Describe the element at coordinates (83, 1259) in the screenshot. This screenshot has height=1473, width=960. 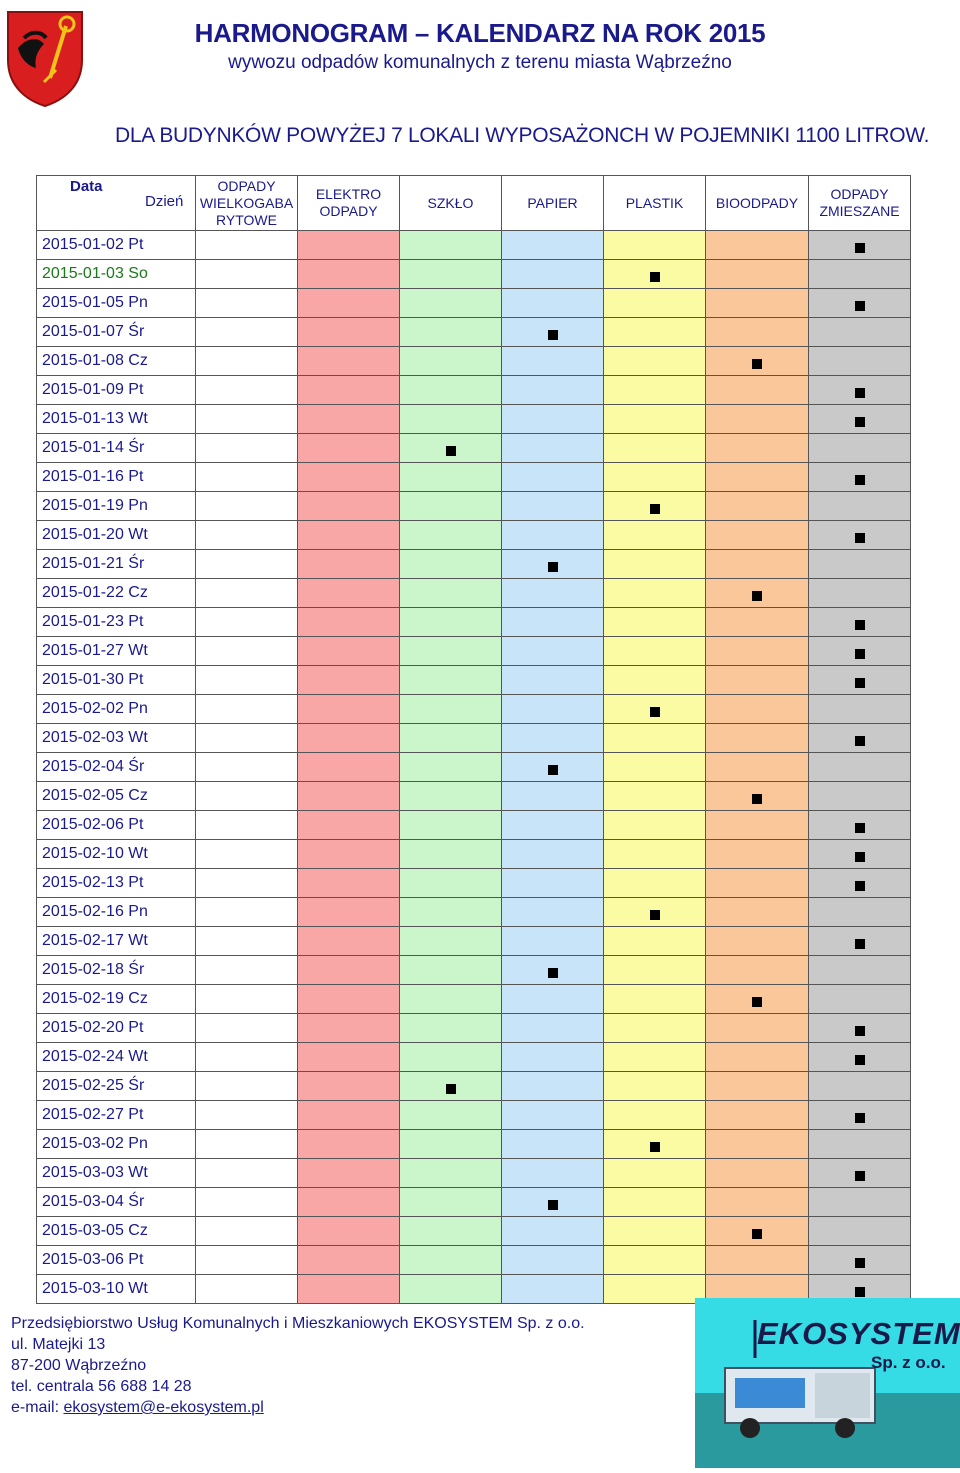
I see `date-value: 2015-03-06` at that location.